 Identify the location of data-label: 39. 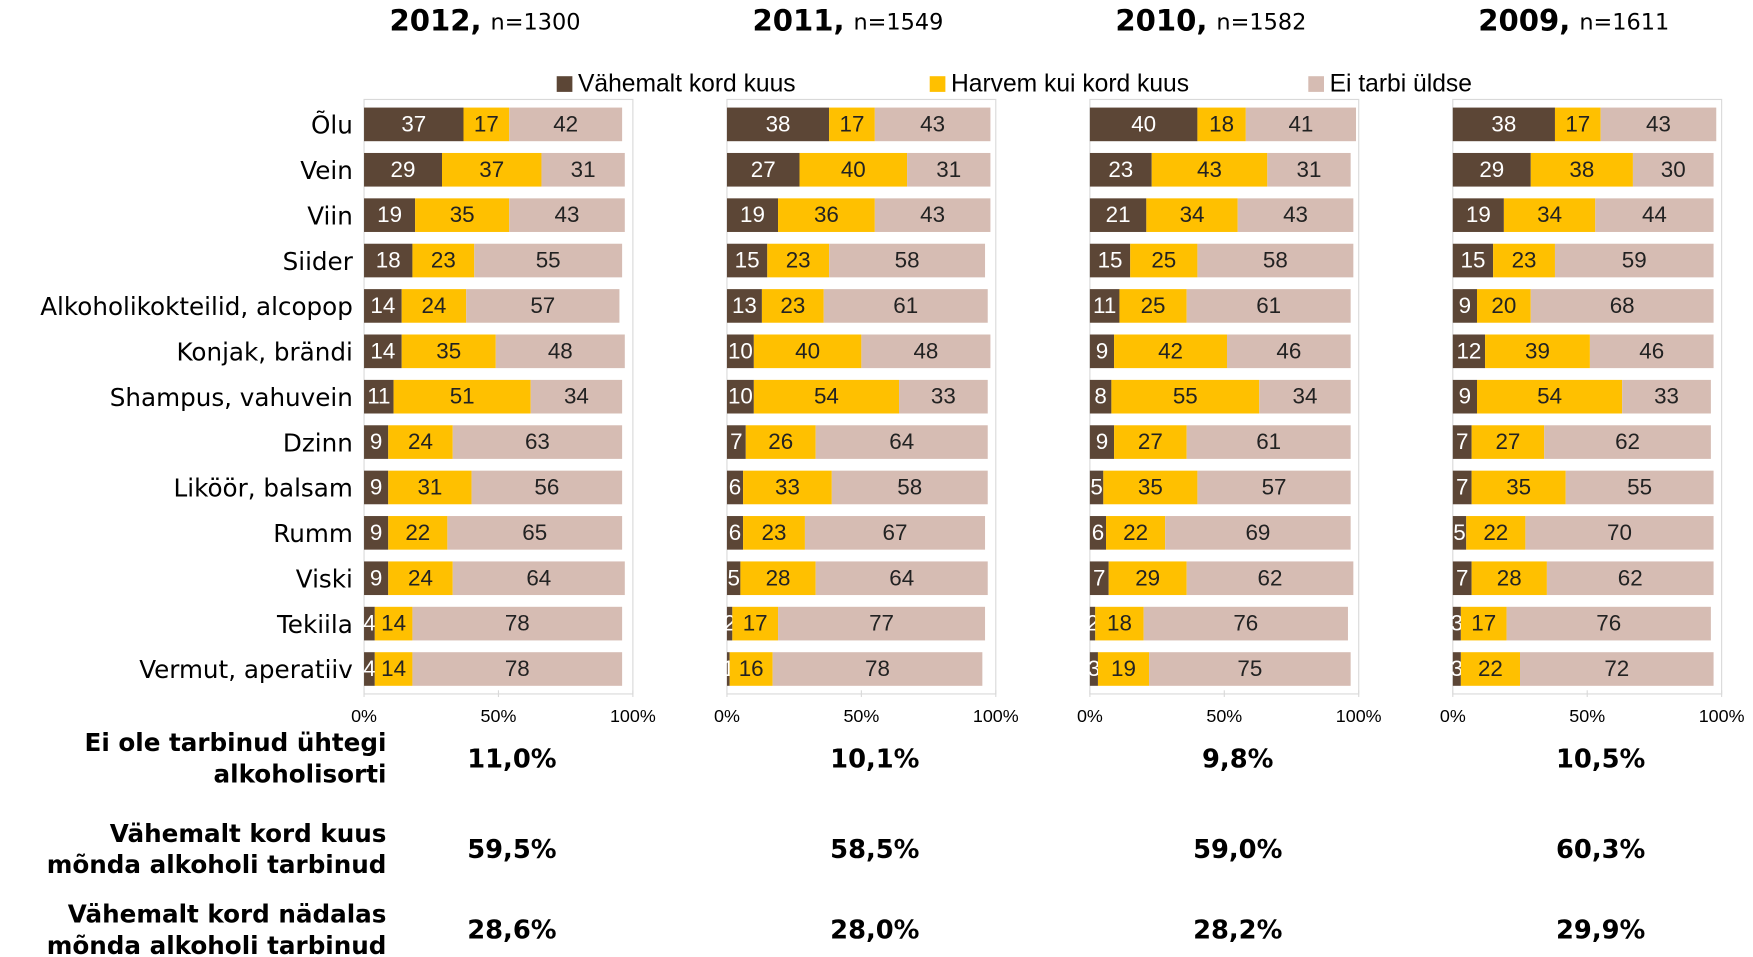
(1537, 350).